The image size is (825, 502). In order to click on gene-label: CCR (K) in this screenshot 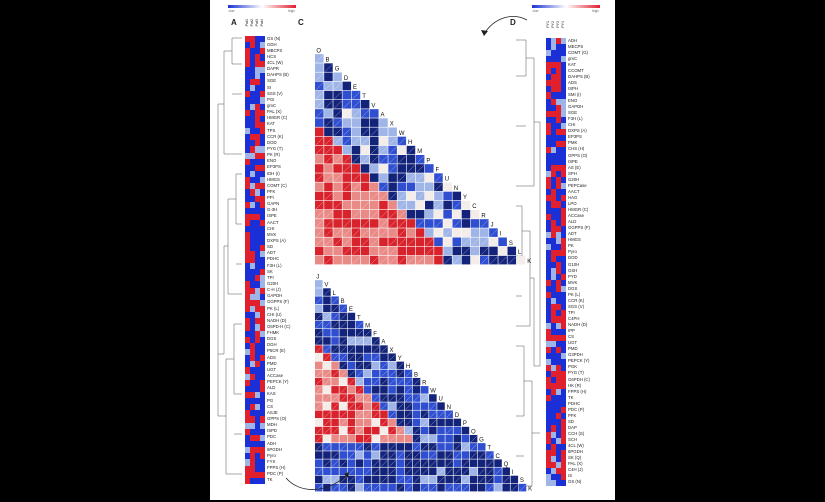, I will do `click(275, 136)`.